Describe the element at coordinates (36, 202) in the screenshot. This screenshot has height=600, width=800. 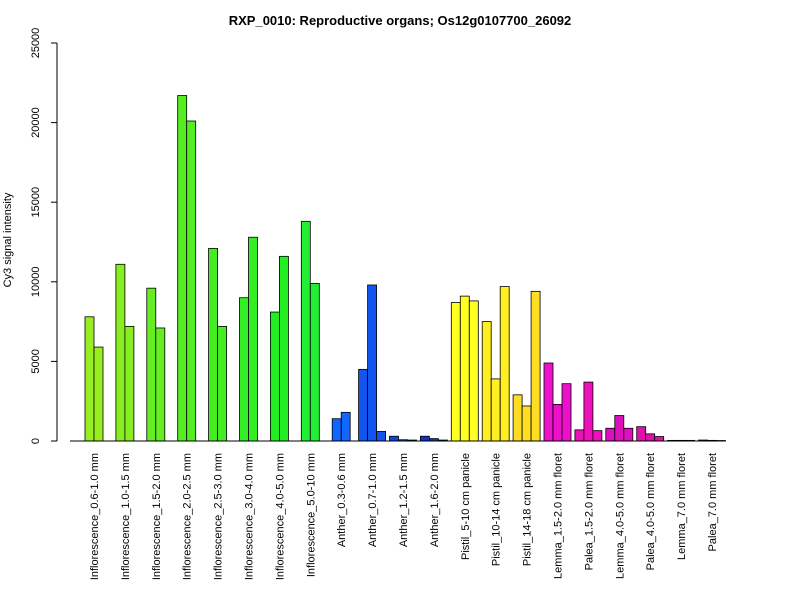
I see `y-tick-label: 15000` at that location.